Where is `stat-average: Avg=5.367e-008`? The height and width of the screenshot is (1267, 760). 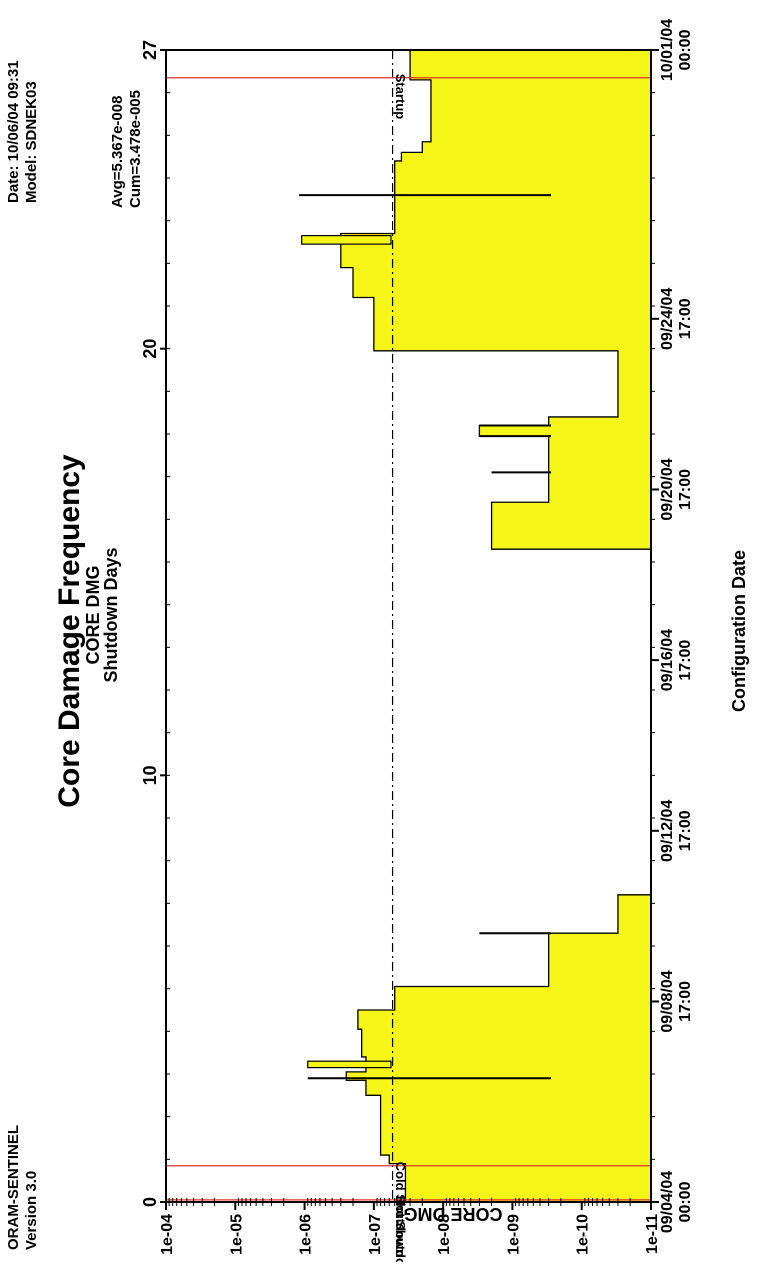
stat-average: Avg=5.367e-008 is located at coordinates (117, 152).